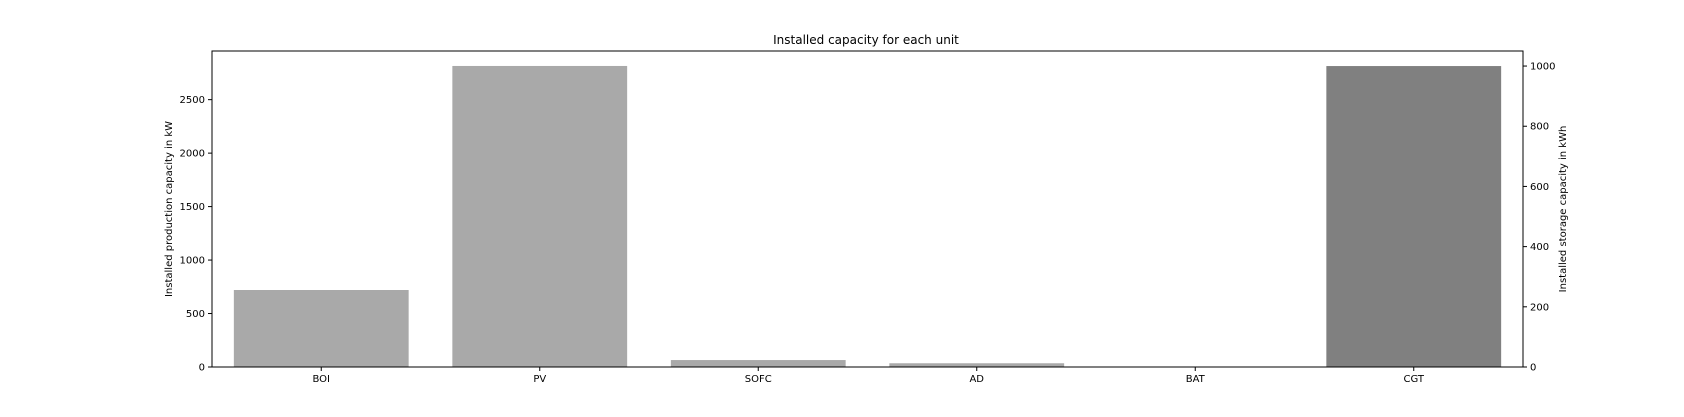 This screenshot has width=1684, height=417. What do you see at coordinates (169, 209) in the screenshot?
I see `y-axis-label: Installed production capacity in kW` at bounding box center [169, 209].